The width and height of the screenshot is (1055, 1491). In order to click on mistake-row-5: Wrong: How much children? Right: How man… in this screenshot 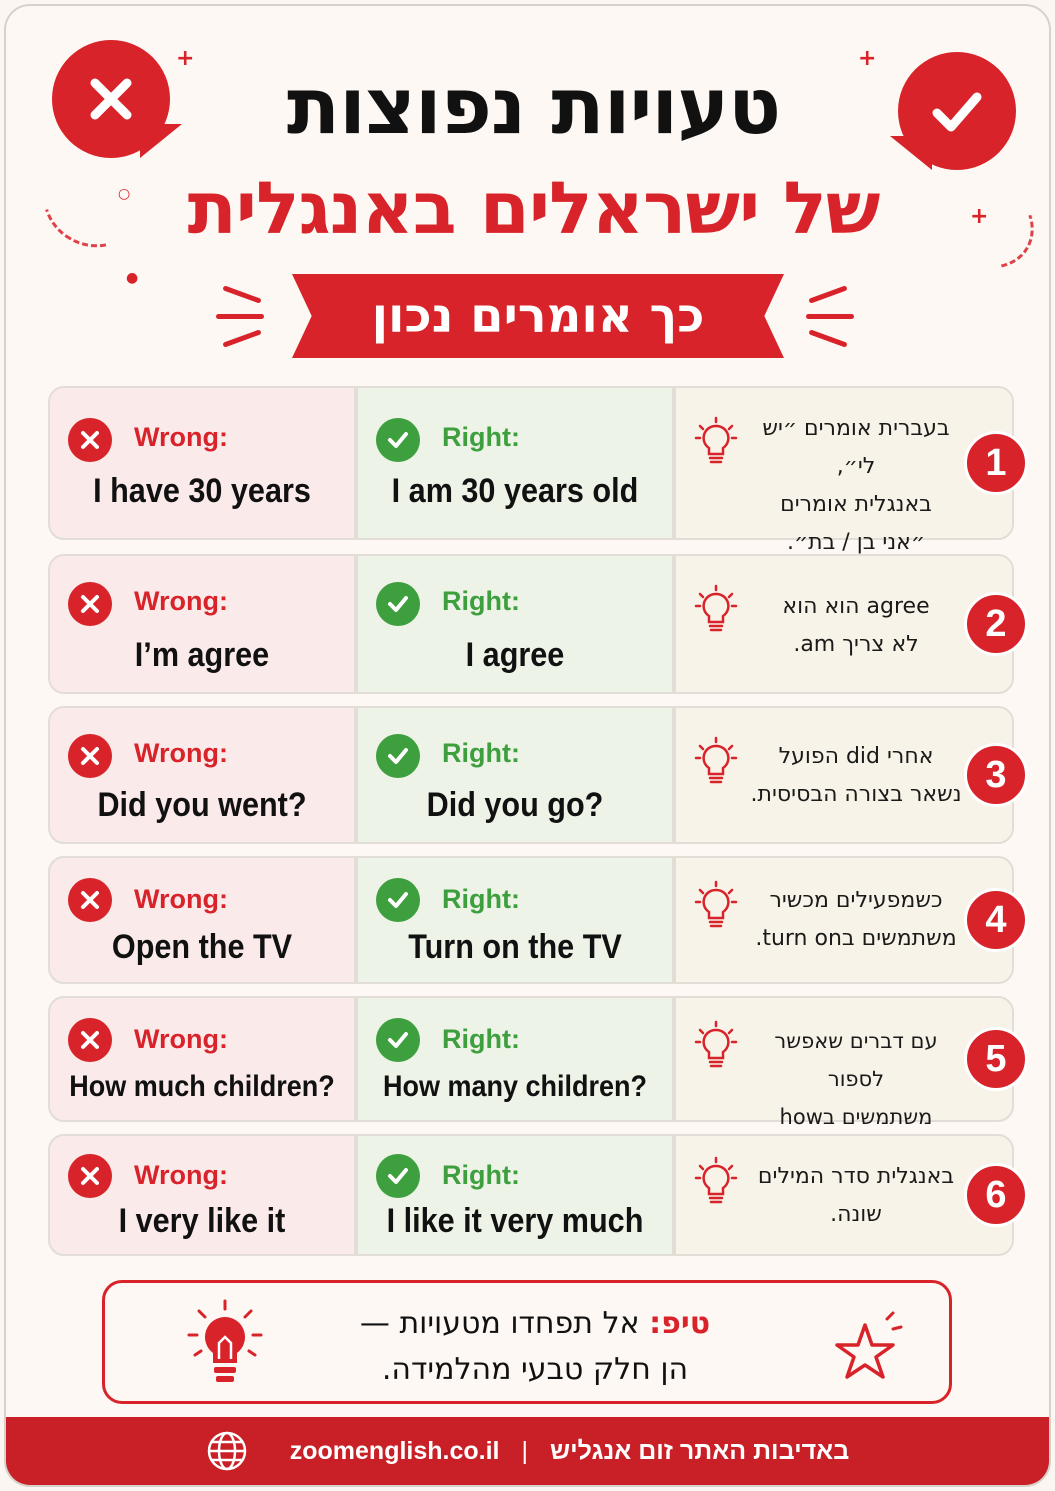, I will do `click(538, 1081)`.